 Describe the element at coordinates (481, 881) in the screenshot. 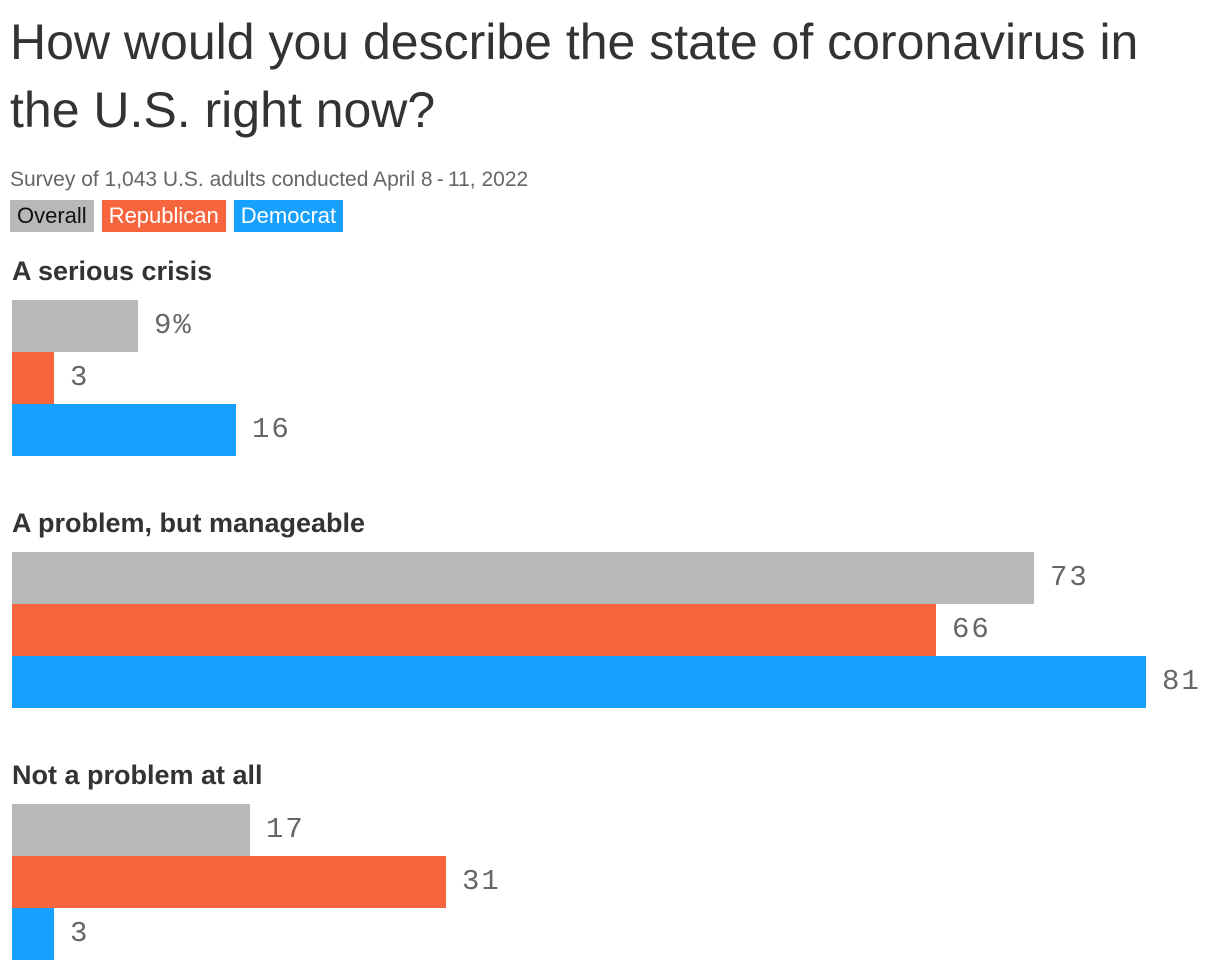

I see `data-label: 31` at that location.